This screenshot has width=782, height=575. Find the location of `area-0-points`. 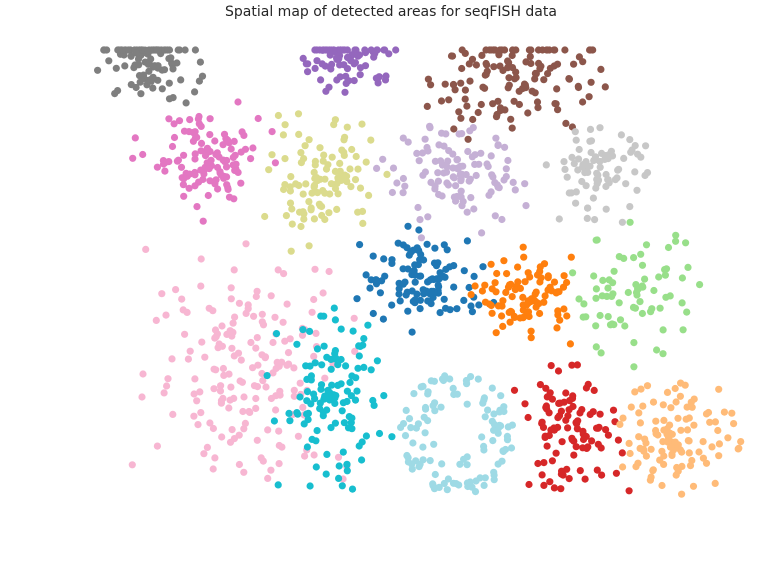

area-0-points is located at coordinates (150, 76).